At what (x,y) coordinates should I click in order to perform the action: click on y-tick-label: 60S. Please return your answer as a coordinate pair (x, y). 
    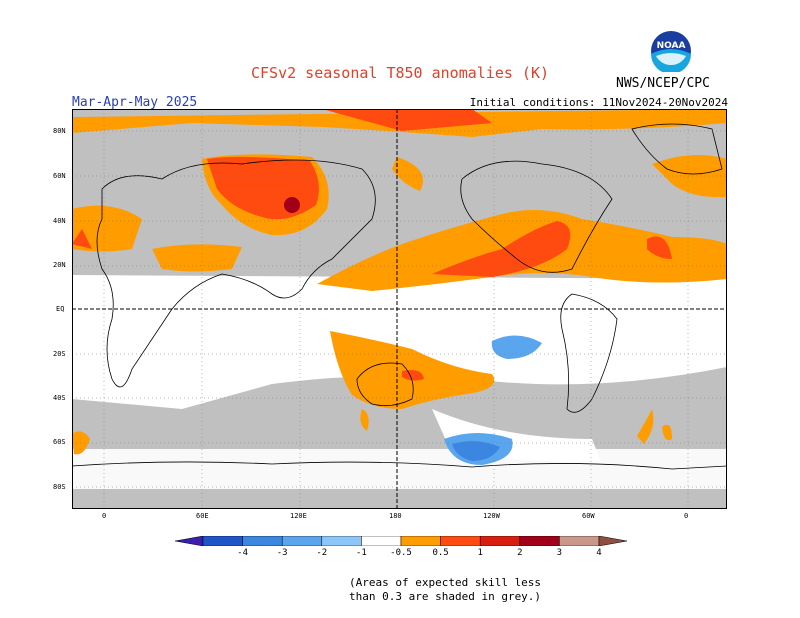
    Looking at the image, I should click on (59, 442).